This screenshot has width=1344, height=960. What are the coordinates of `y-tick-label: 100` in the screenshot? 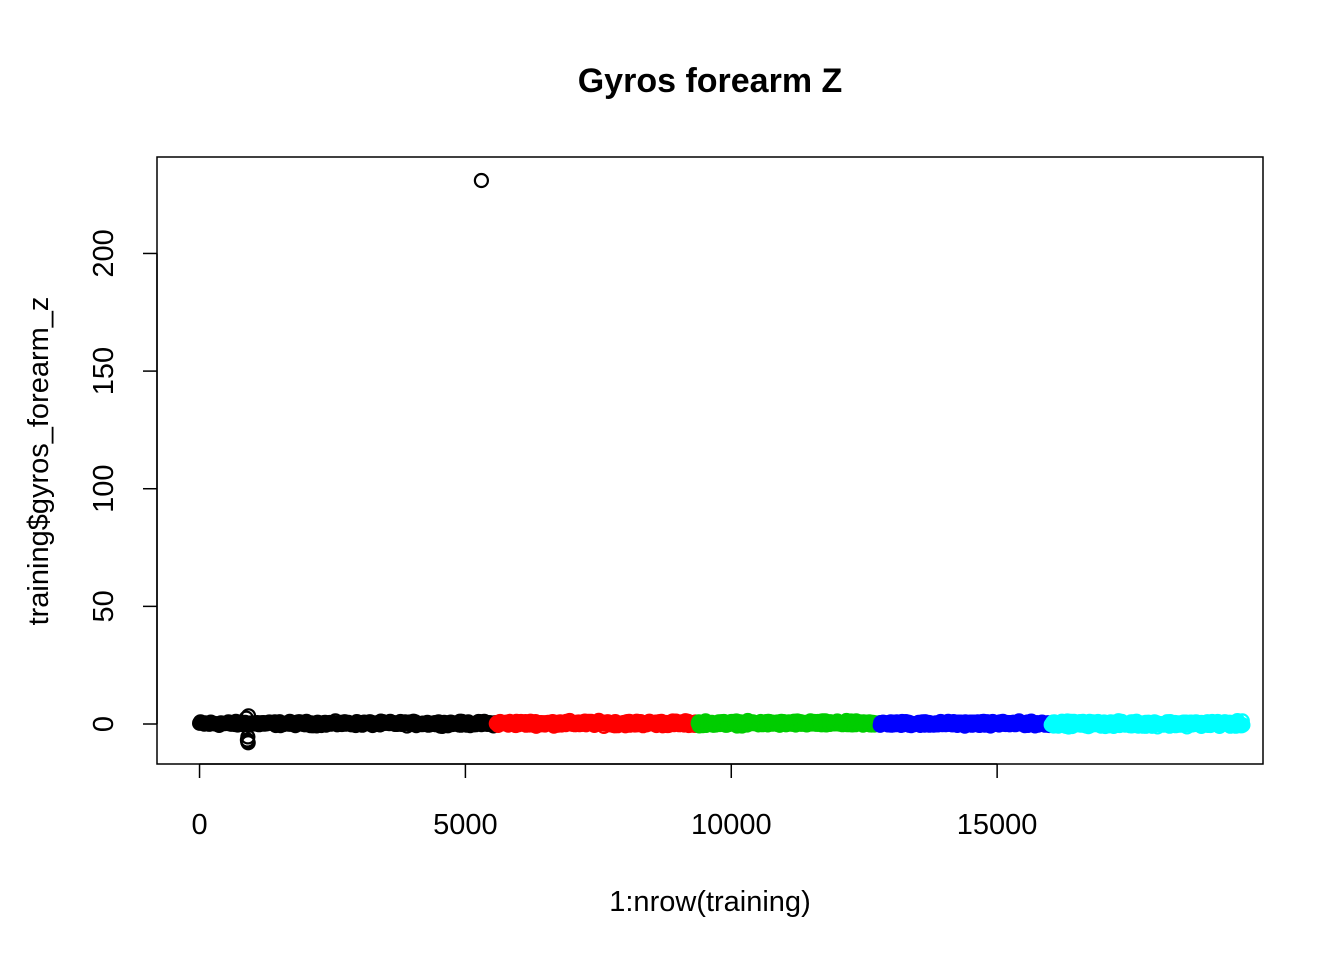 It's located at (104, 489).